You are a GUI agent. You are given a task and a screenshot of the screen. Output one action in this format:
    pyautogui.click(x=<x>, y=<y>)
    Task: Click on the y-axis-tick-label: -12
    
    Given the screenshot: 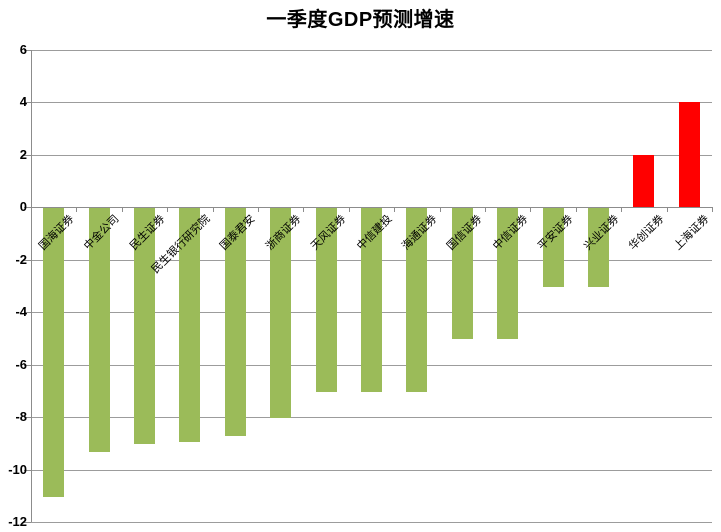 What is the action you would take?
    pyautogui.click(x=17, y=521)
    